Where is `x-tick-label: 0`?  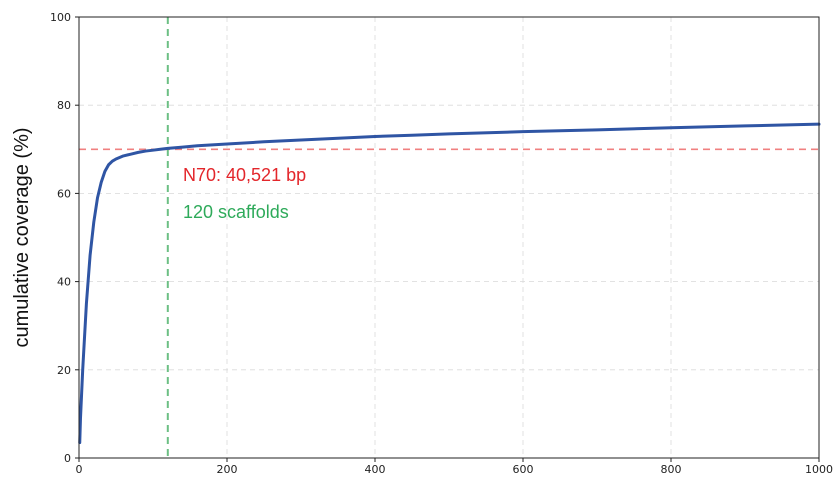
x-tick-label: 0 is located at coordinates (79, 469).